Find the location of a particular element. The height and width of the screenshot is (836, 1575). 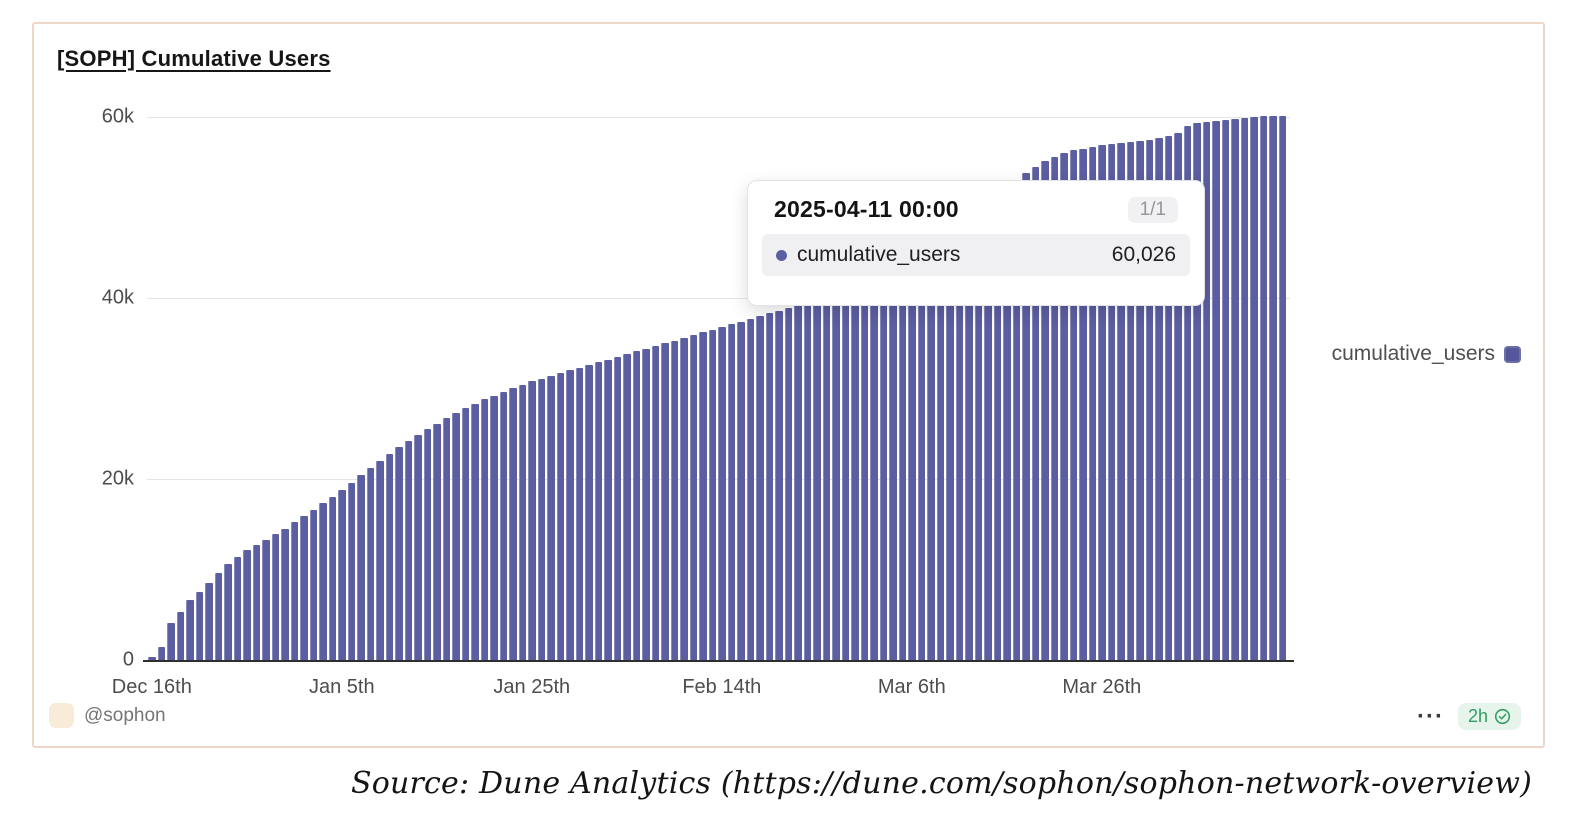

more-options-button: ··· is located at coordinates (1430, 716).